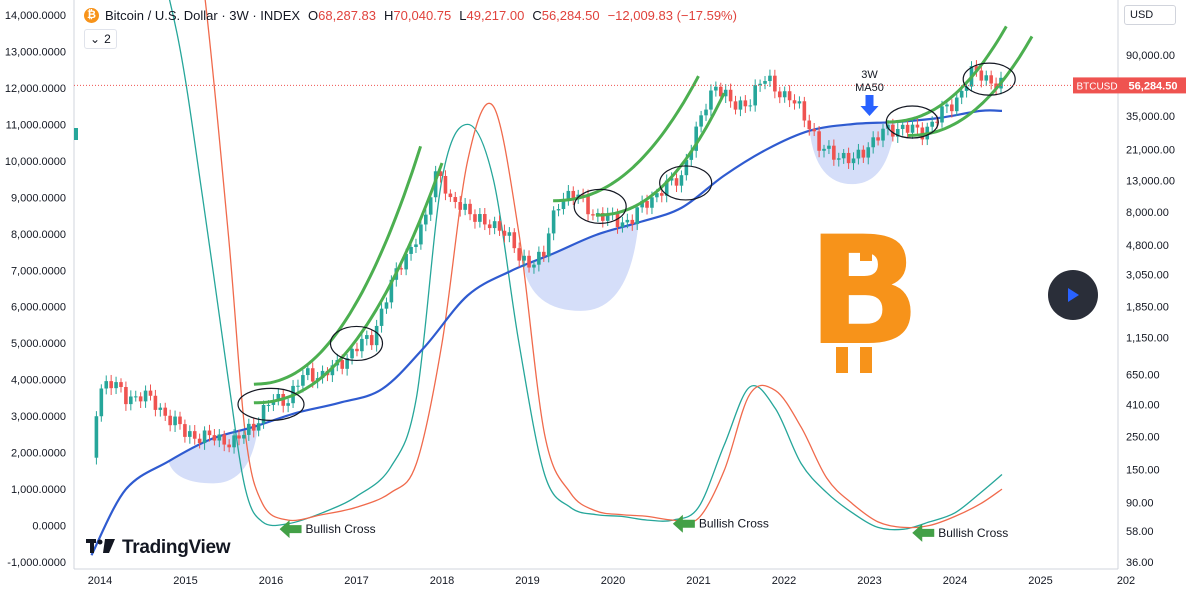  Describe the element at coordinates (327, 529) in the screenshot. I see `bullish-cross-annotation: Bullish Cross` at that location.